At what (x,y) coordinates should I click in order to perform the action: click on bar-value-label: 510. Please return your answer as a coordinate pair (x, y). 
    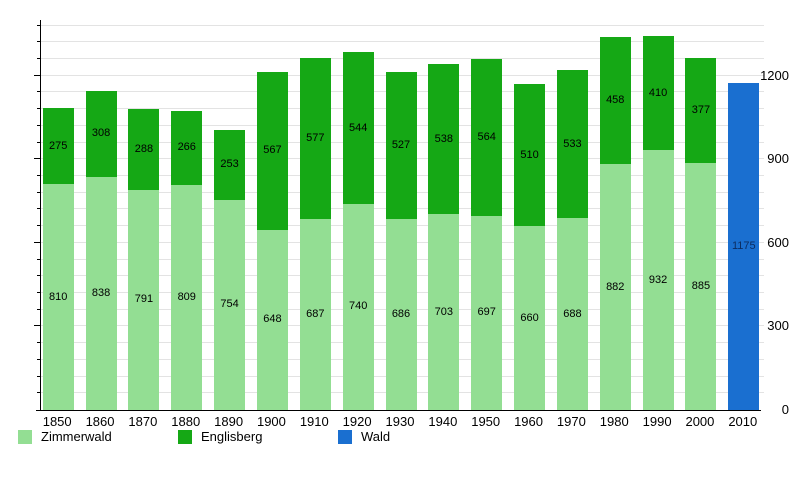
    Looking at the image, I should click on (529, 154).